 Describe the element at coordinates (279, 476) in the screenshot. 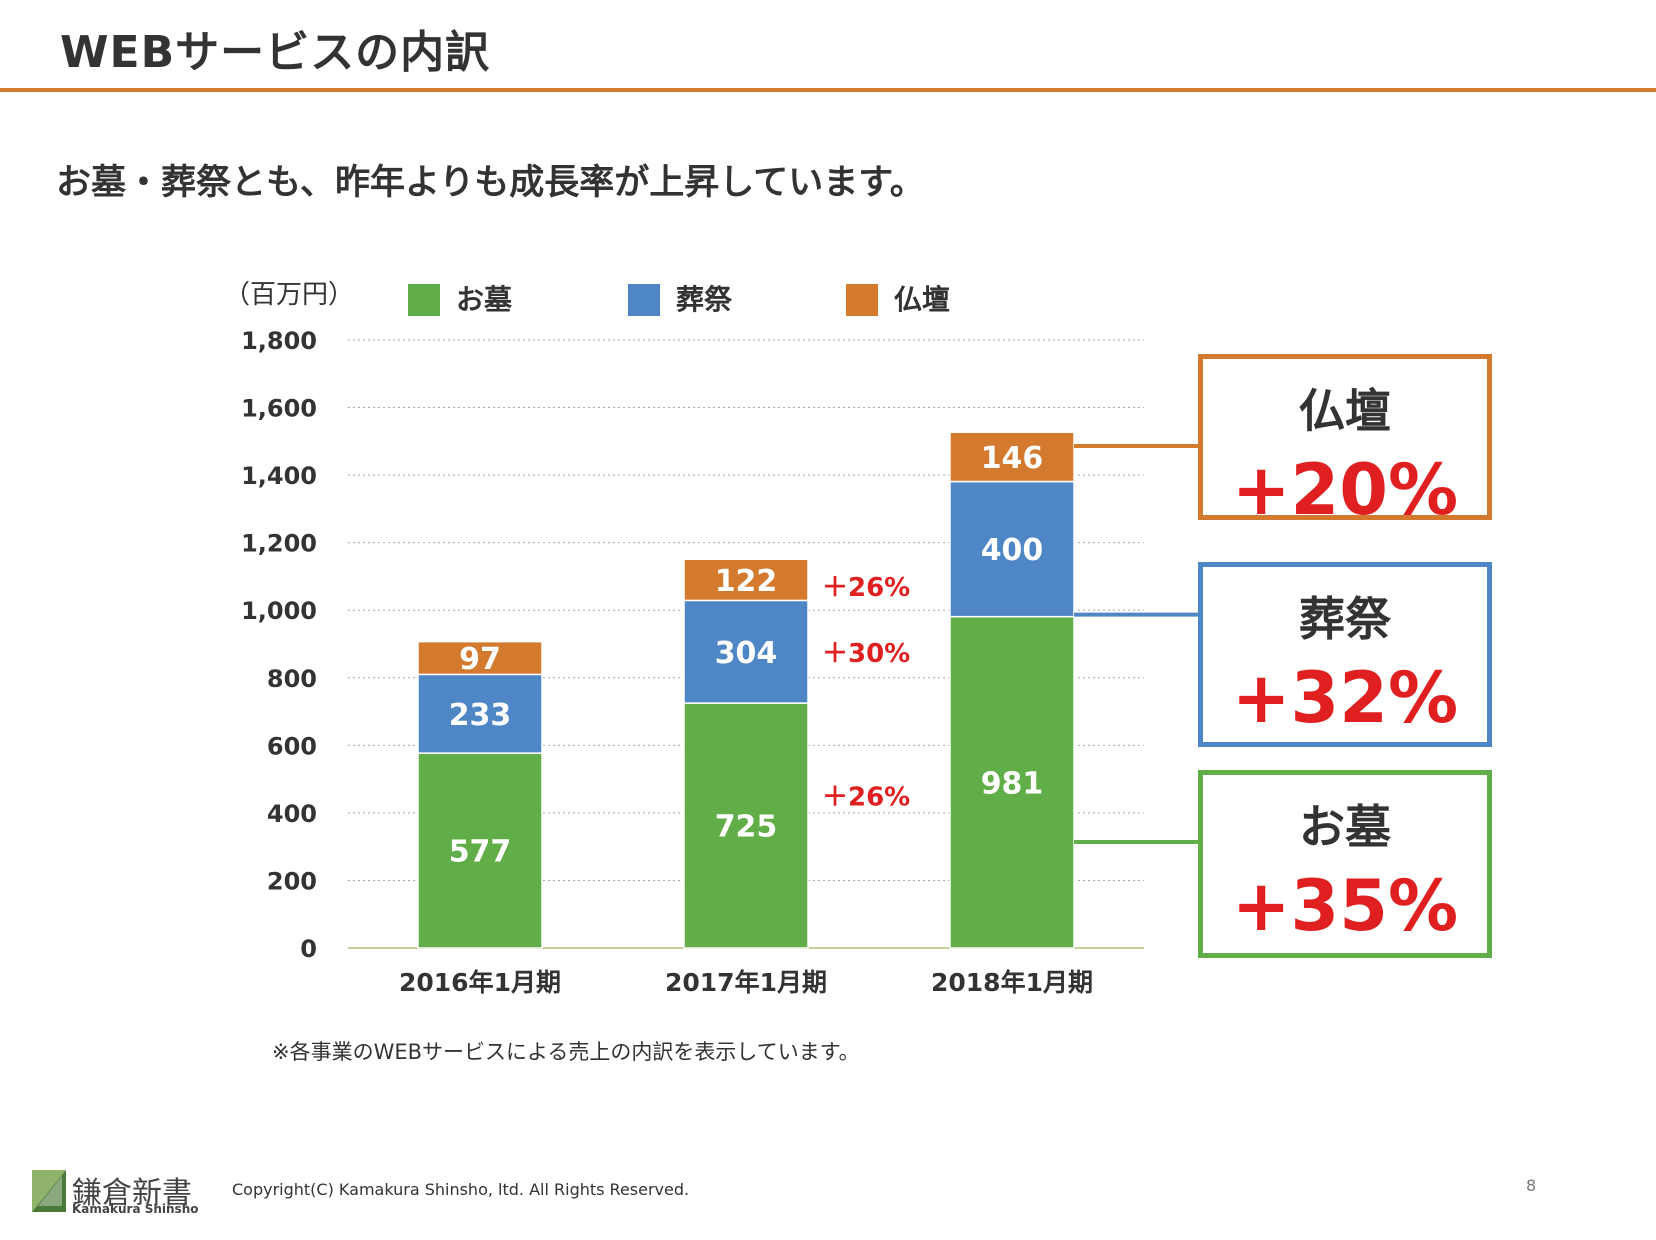

I see `y-tick-label: 1,400` at that location.